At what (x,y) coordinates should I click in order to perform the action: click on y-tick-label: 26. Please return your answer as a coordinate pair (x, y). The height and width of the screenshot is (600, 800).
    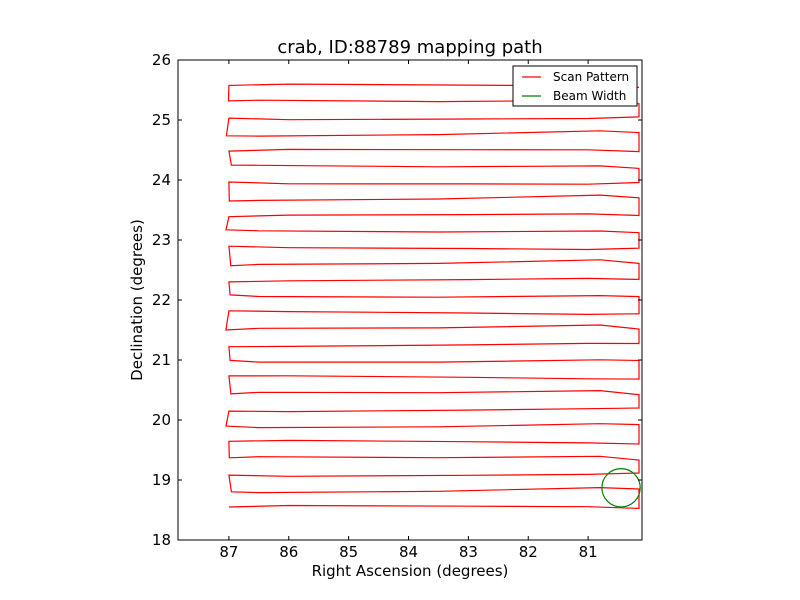
    Looking at the image, I should click on (161, 60).